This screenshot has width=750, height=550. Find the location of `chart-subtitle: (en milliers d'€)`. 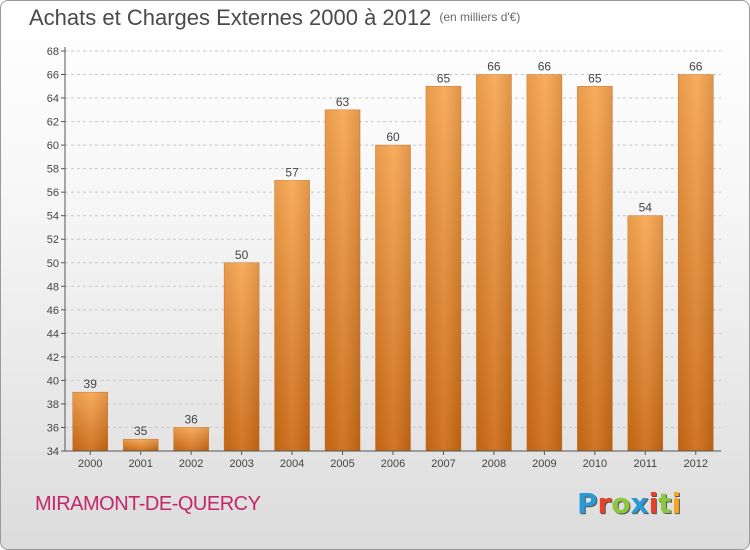

chart-subtitle: (en milliers d'€) is located at coordinates (480, 17).